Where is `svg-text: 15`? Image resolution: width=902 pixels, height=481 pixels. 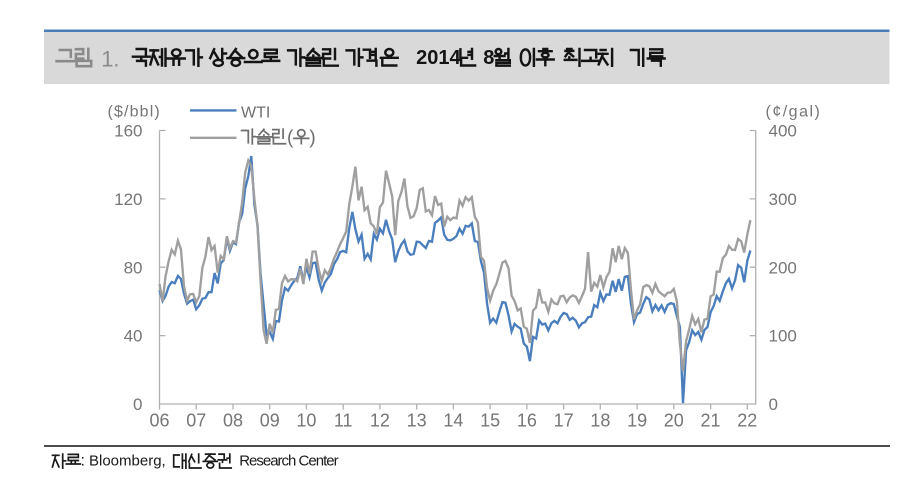
svg-text: 15 is located at coordinates (490, 420).